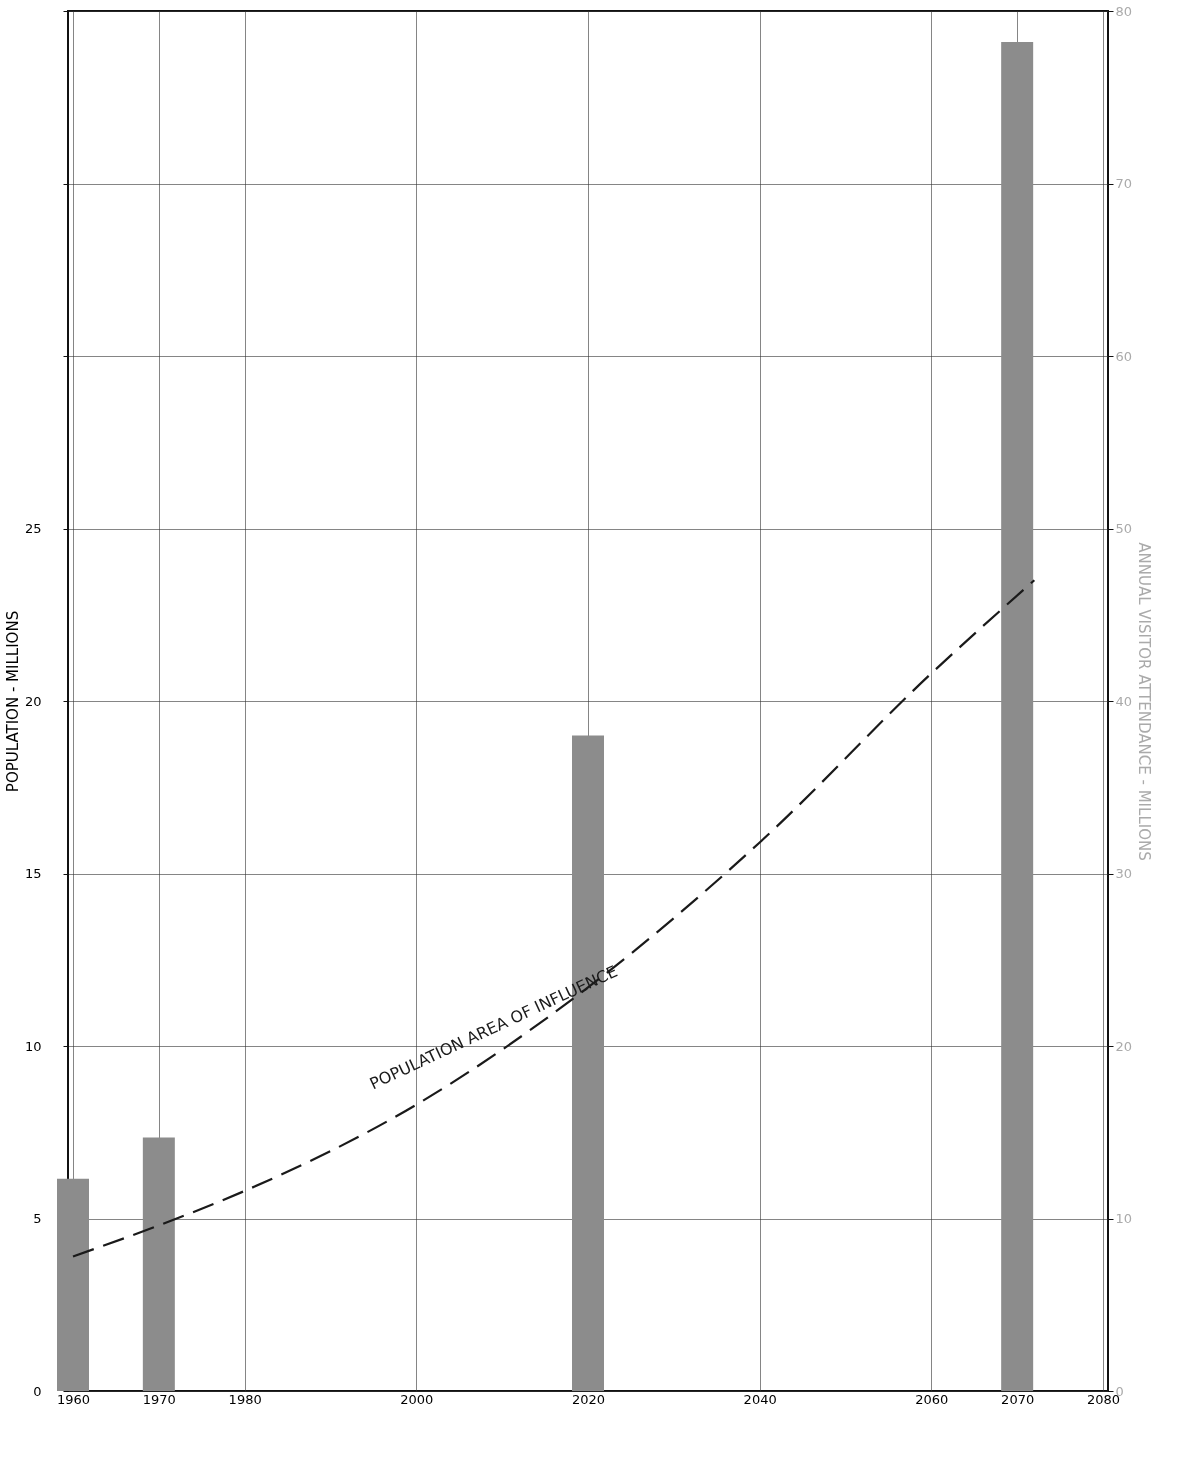 This screenshot has height=1459, width=1204. I want to click on x-tick-label: 2020, so click(588, 1399).